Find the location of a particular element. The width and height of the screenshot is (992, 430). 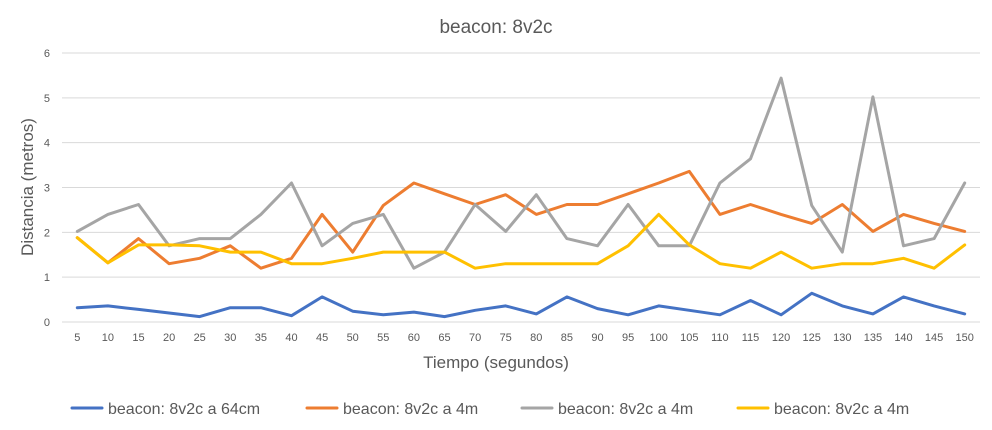

x-tick-label: 100 is located at coordinates (659, 338).